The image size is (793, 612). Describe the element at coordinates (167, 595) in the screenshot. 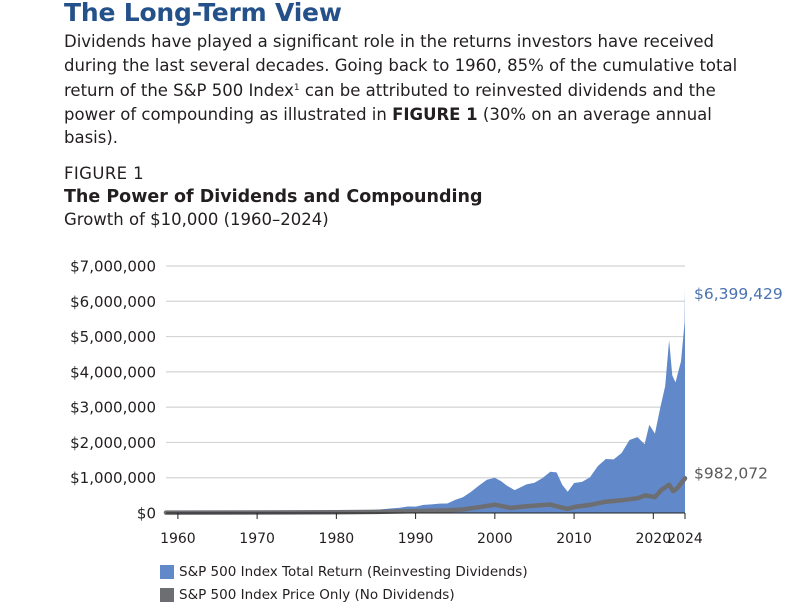

I see `legend-swatch-price-only` at that location.